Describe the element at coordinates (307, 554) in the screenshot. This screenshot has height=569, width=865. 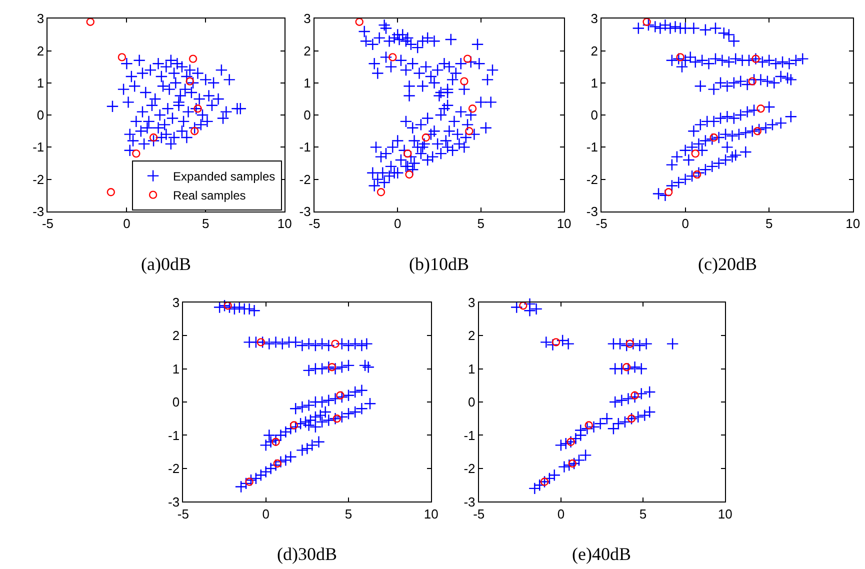
I see `text: (d)30dB` at that location.